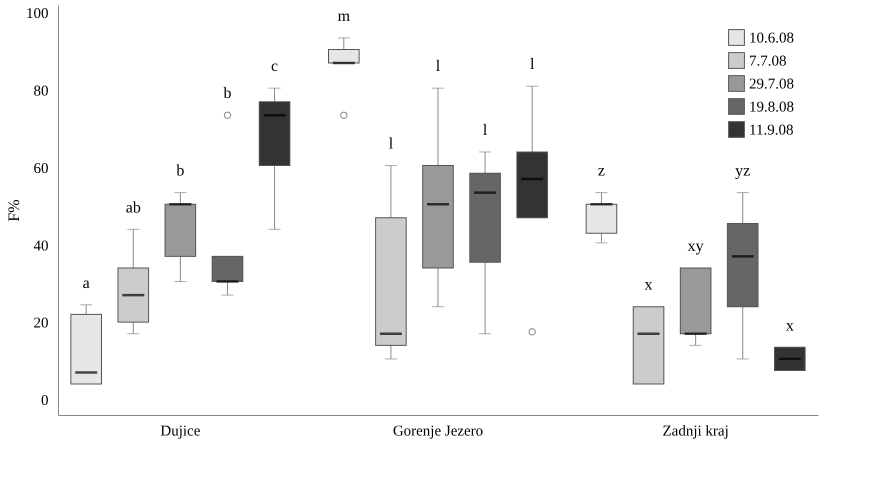  Describe the element at coordinates (41, 246) in the screenshot. I see `y-tick-label: 40` at that location.